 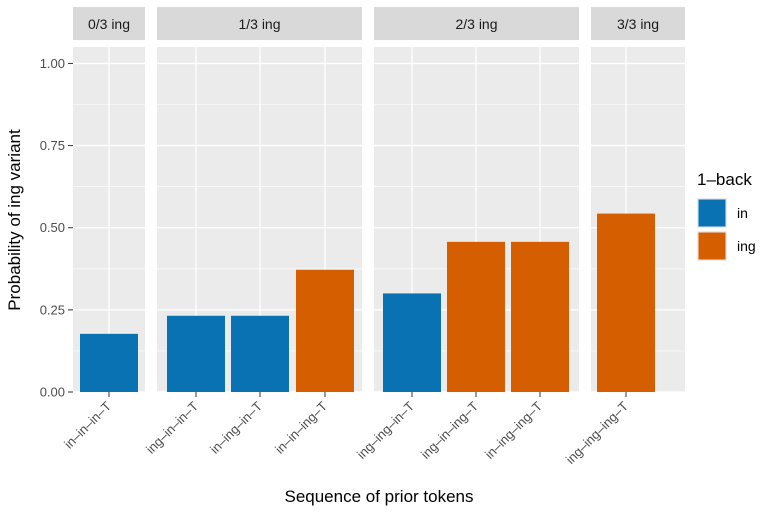 What do you see at coordinates (52, 145) in the screenshot?
I see `y-tick-label: 0.75` at bounding box center [52, 145].